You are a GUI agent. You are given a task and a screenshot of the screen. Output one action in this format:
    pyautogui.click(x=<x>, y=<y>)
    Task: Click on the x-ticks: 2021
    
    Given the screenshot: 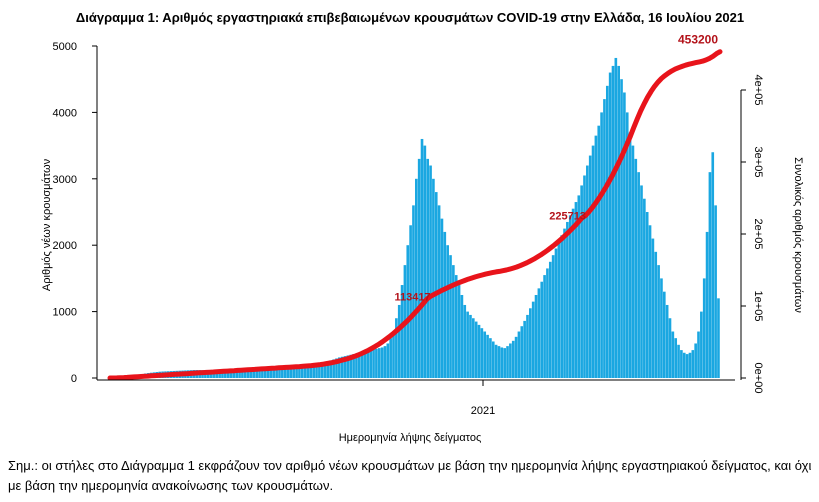 What is the action you would take?
    pyautogui.click(x=483, y=398)
    